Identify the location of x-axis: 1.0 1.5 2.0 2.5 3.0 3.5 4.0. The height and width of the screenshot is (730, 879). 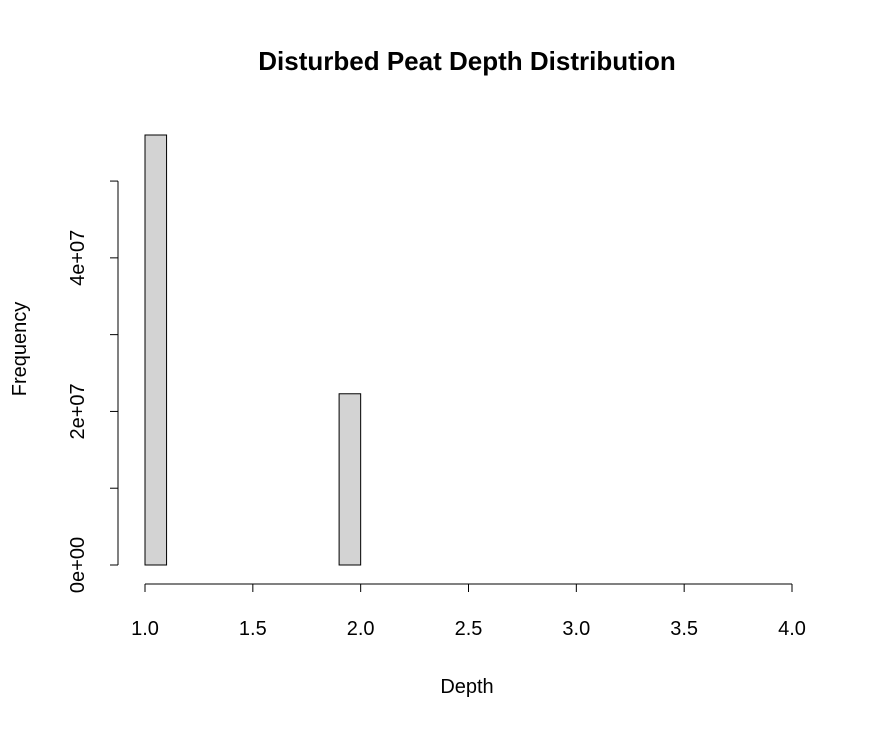
(468, 611).